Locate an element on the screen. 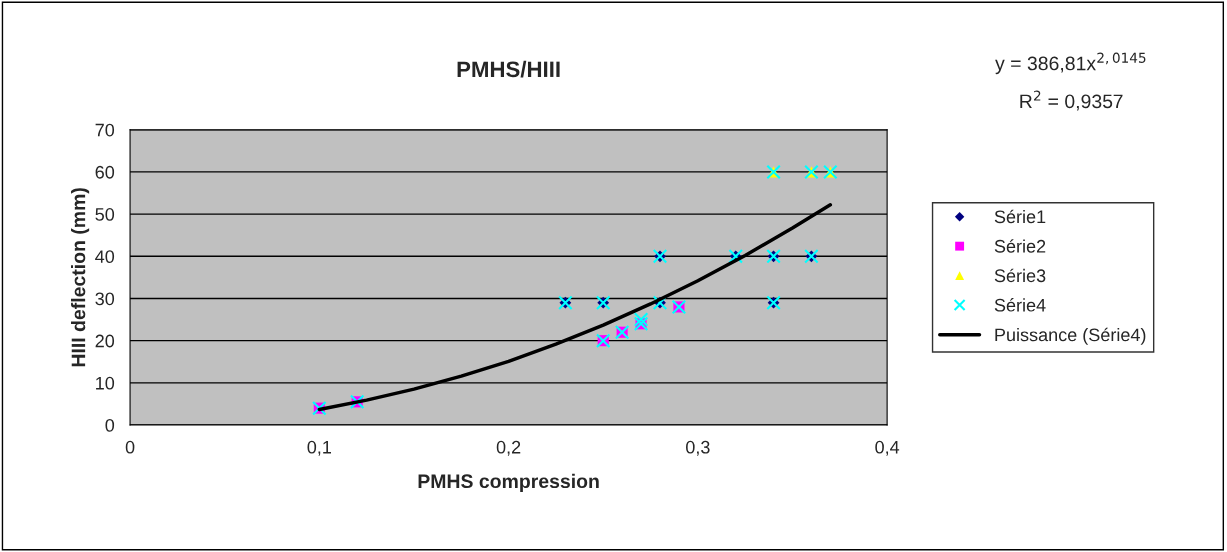 The width and height of the screenshot is (1227, 552). legend-label: Série4 is located at coordinates (1020, 305).